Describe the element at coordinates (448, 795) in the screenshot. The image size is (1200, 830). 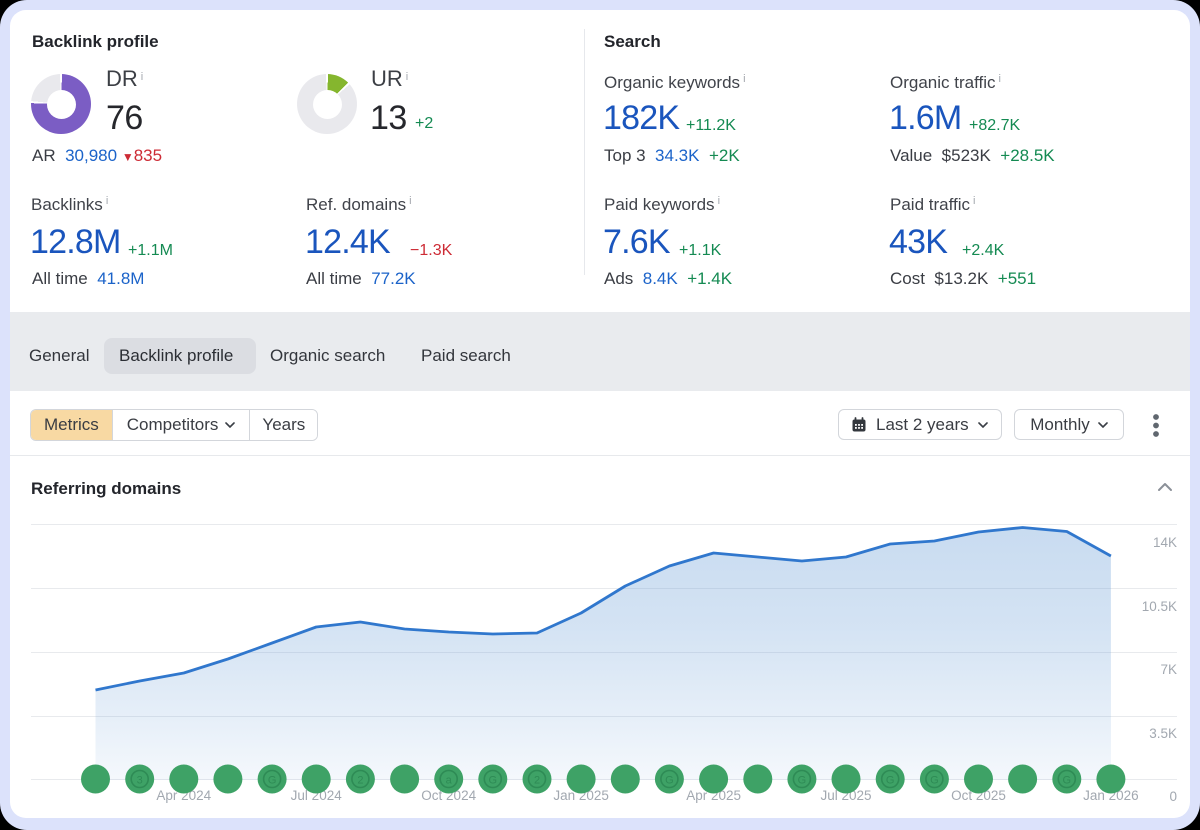
I see `svg-text: Oct 2024` at that location.